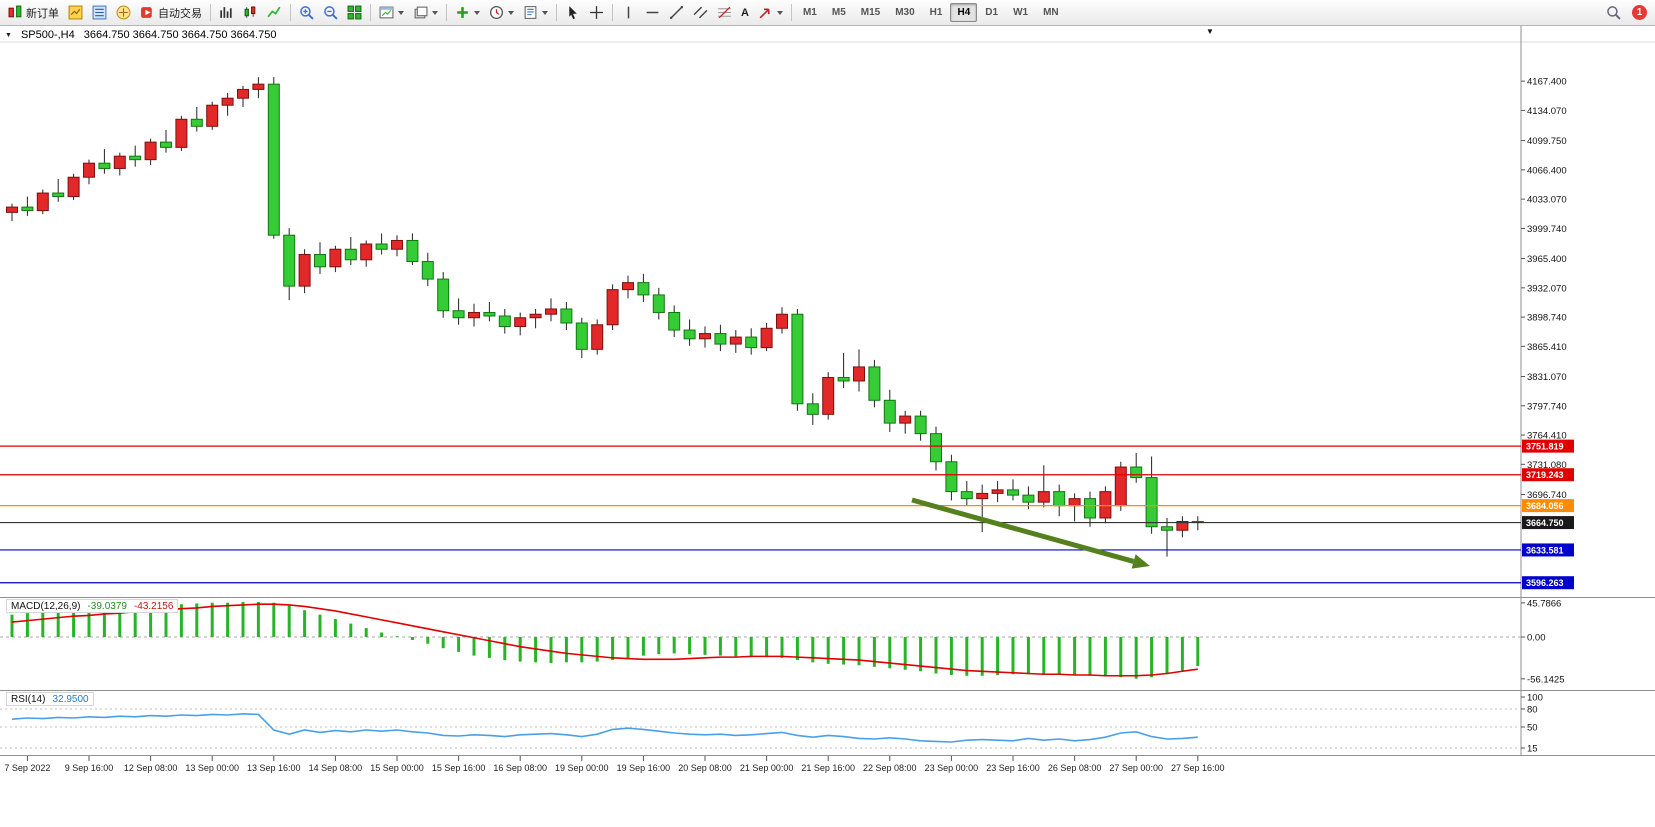  I want to click on timeframe-m30: M30, so click(904, 12).